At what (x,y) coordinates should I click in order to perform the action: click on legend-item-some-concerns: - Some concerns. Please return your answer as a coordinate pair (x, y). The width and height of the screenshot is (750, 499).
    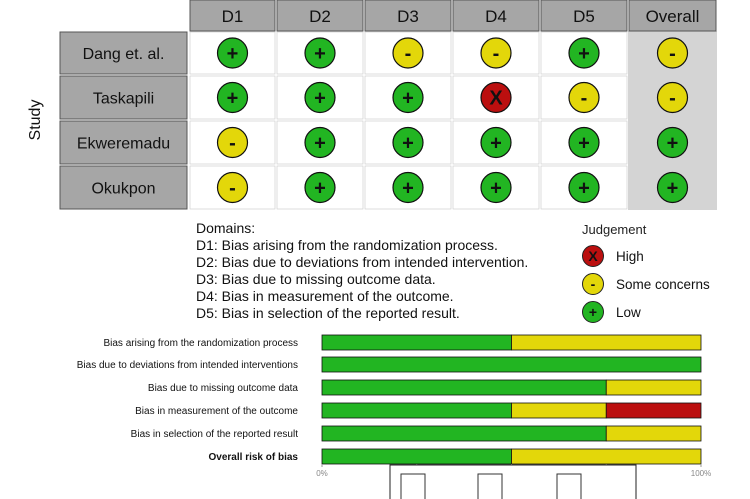
    Looking at the image, I should click on (646, 284).